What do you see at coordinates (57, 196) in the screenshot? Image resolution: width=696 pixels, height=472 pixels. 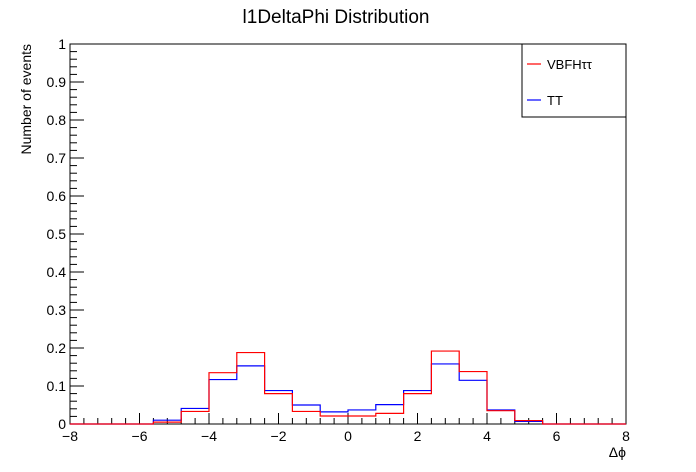 I see `y-tick-label: 0.6` at bounding box center [57, 196].